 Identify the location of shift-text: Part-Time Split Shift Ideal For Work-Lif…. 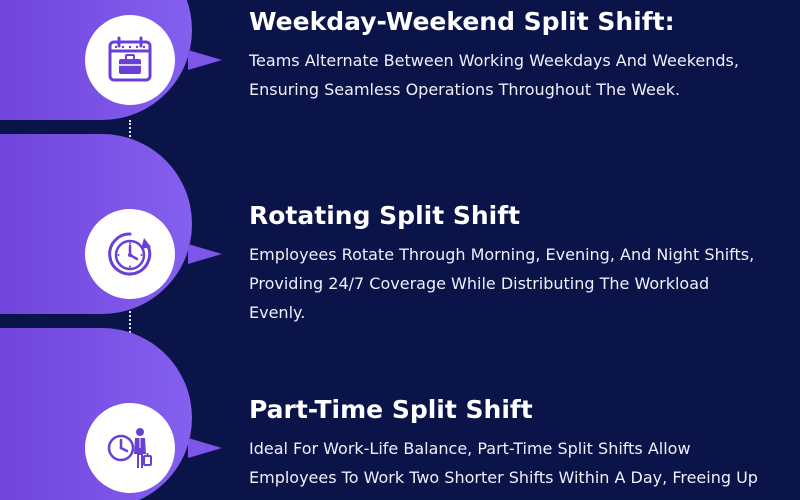
(509, 447).